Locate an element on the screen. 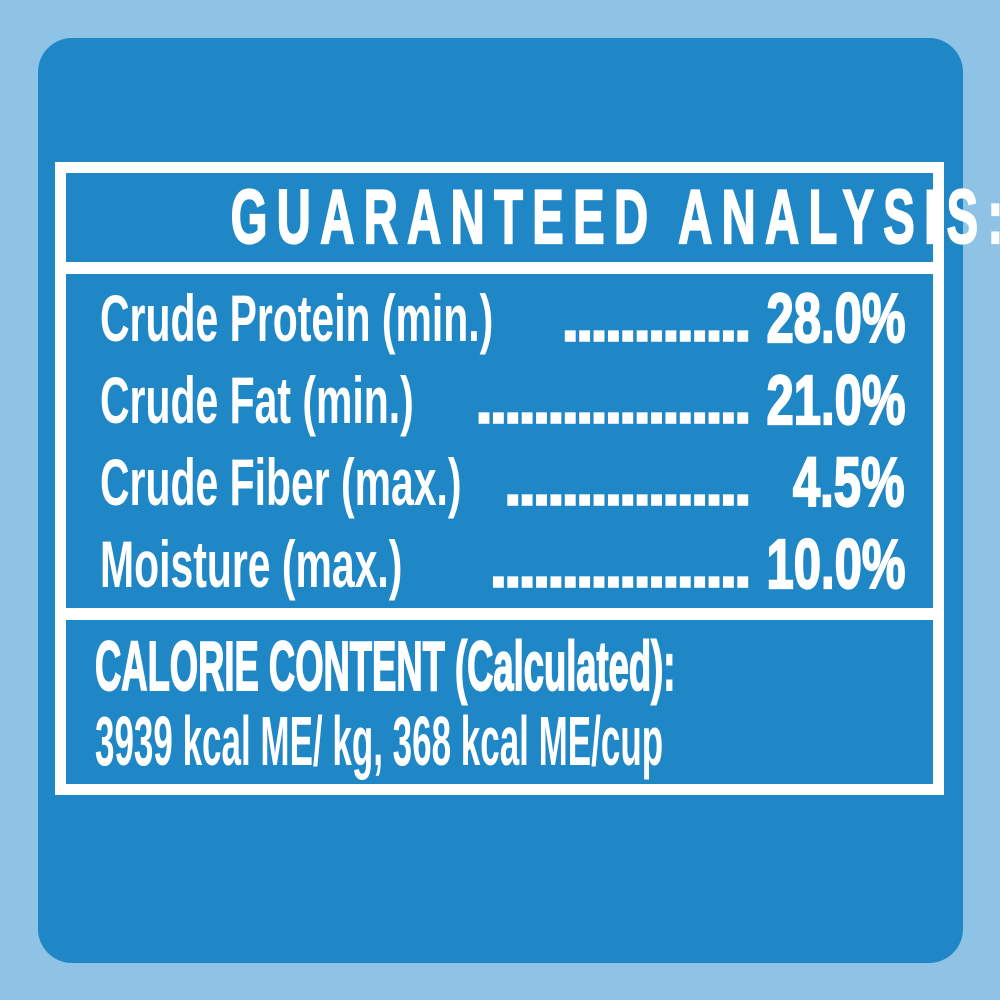 The image size is (1000, 1000). calorie-content-values: 3939 kcal ME/ kg, 368 kcal ME/cup is located at coordinates (379, 741).